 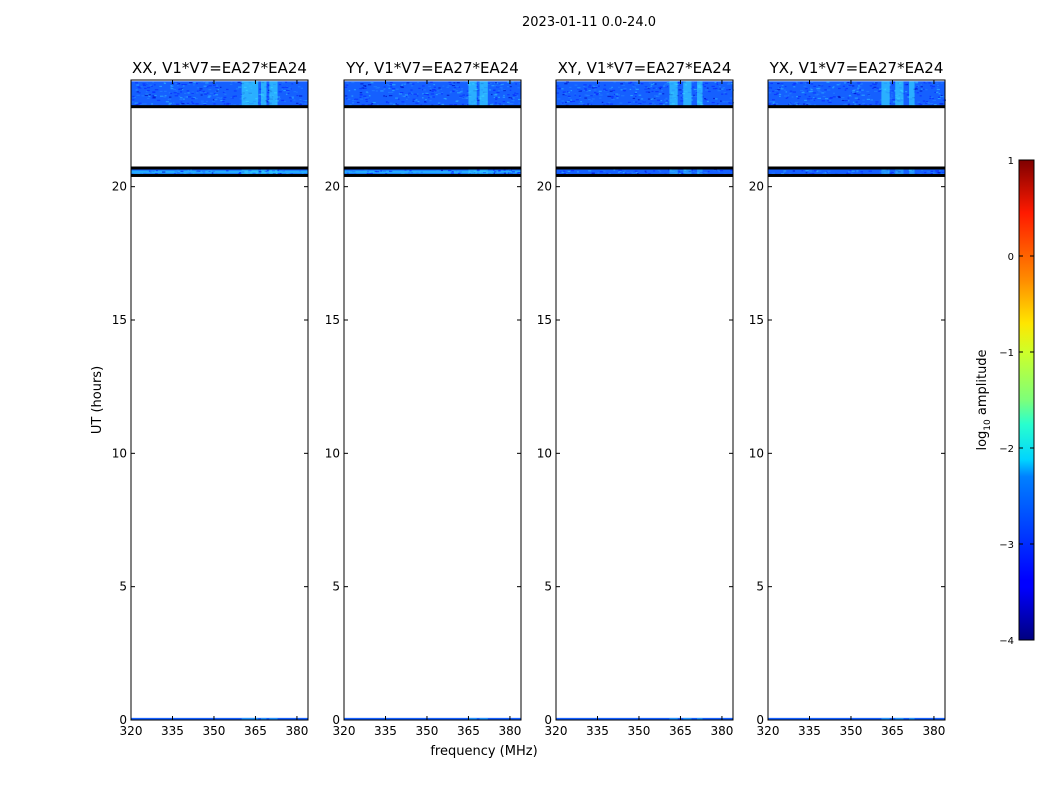 I want to click on bright-row, so click(x=219, y=172).